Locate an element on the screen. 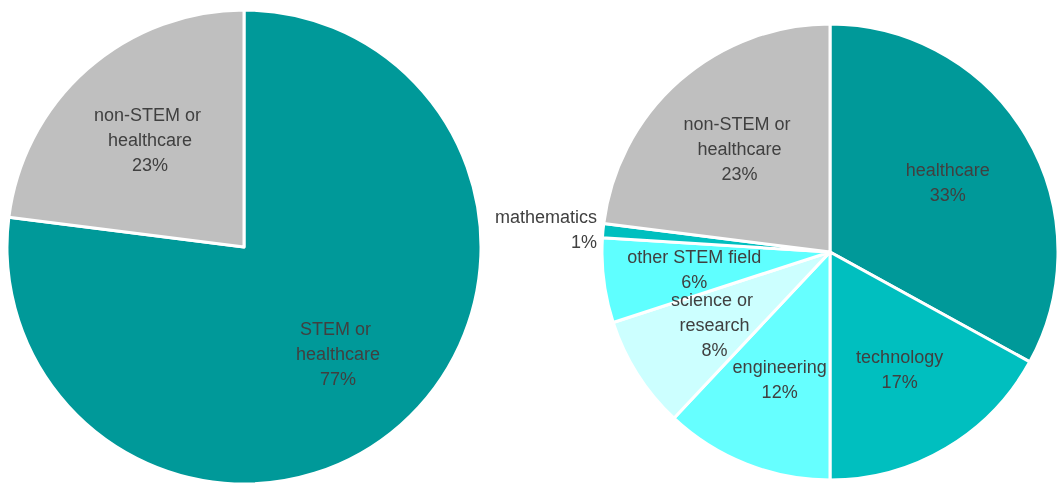 This screenshot has height=489, width=1058. data-label: 77% is located at coordinates (338, 378).